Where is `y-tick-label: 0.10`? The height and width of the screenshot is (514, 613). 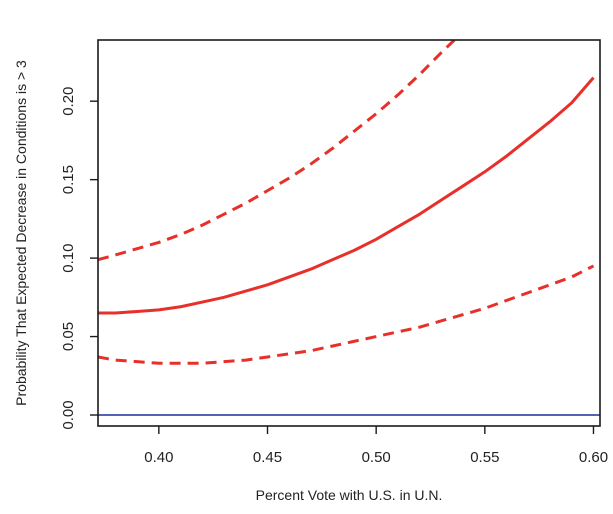 y-tick-label: 0.10 is located at coordinates (68, 258).